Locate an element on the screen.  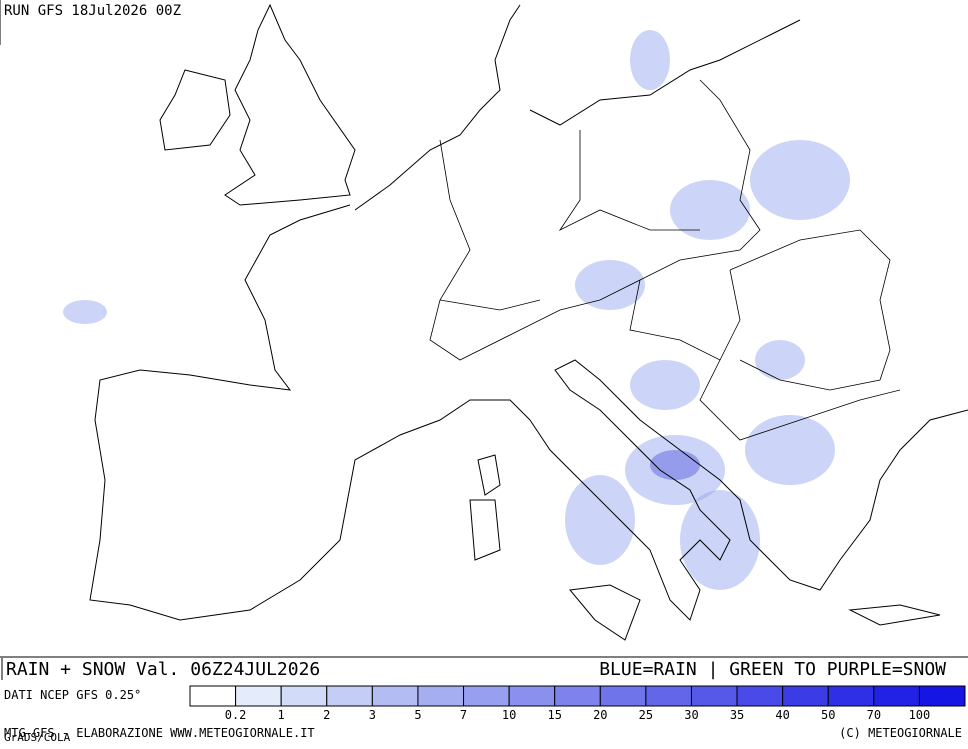
colorbar-label: 2 is located at coordinates (326, 715).